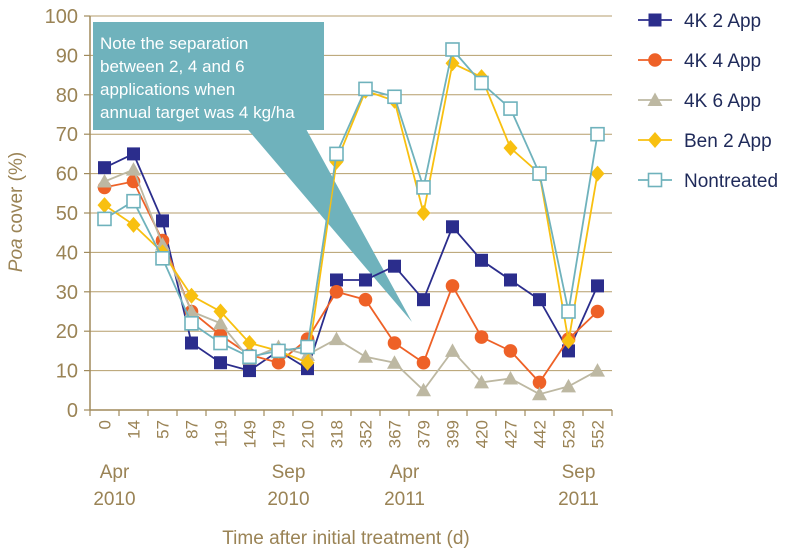  I want to click on legend-label: 4K 2 App, so click(722, 21).